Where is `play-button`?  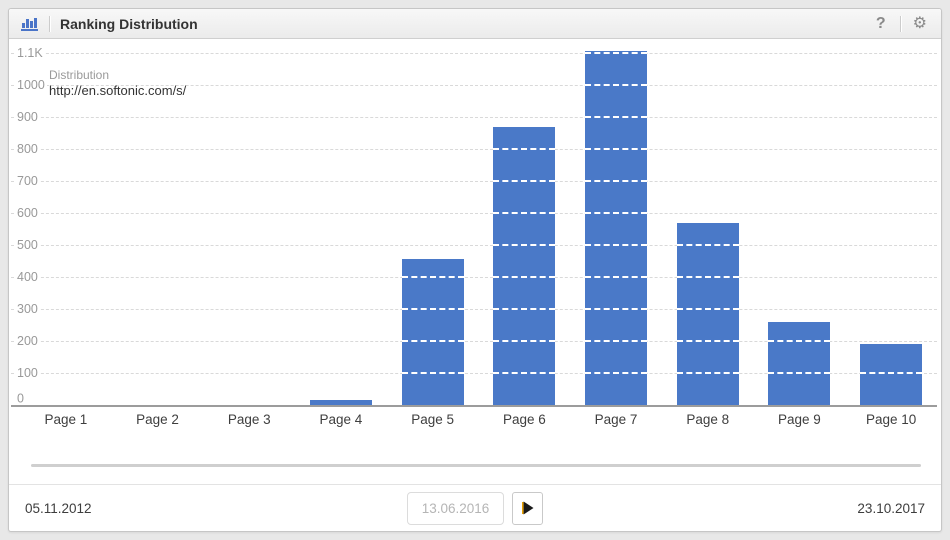
play-button is located at coordinates (527, 508).